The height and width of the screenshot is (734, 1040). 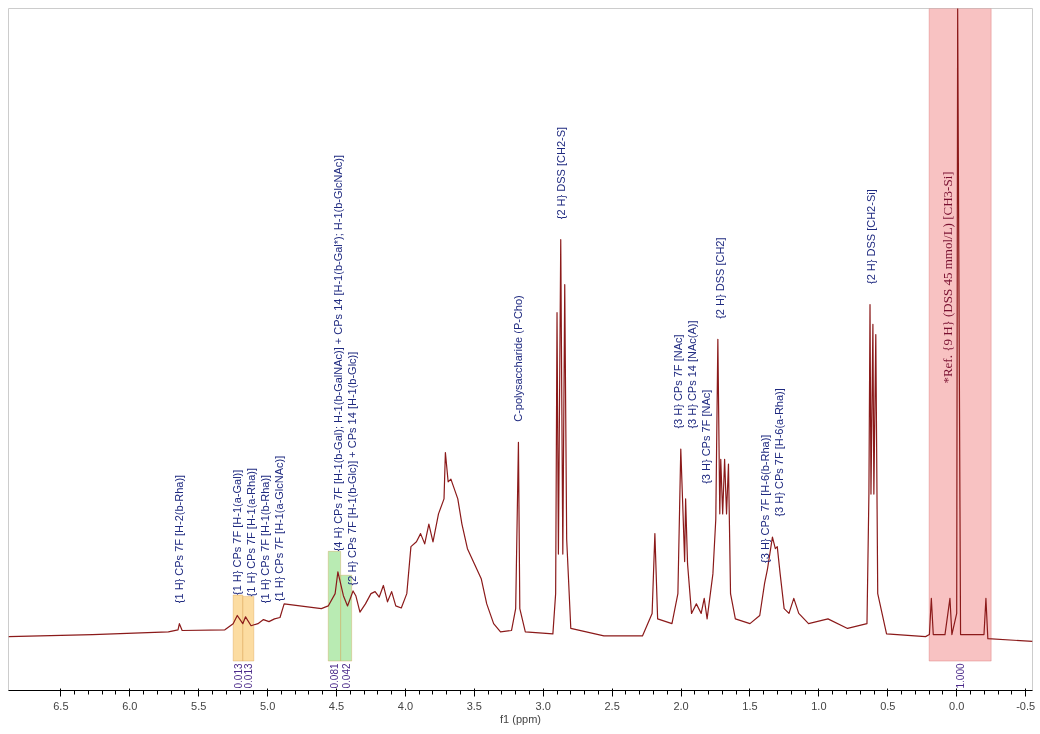 I want to click on x-tick-label: 2.0, so click(x=681, y=705).